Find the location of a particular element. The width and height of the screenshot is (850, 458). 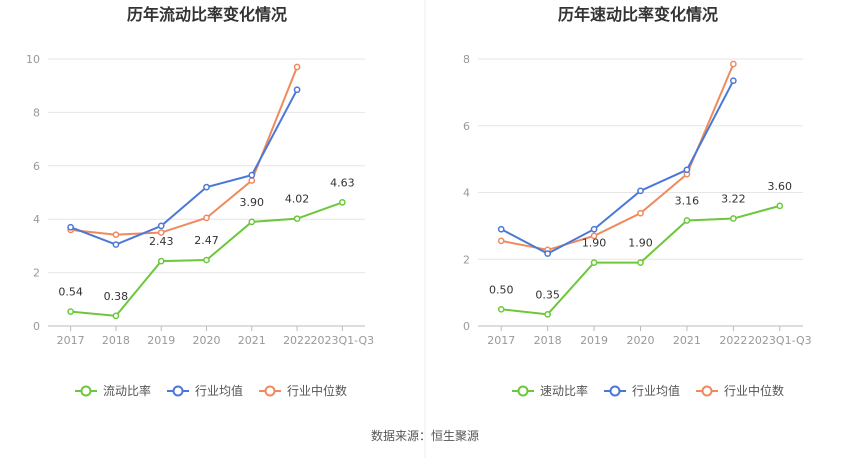

data-source: 数据来源：恒生聚源 is located at coordinates (425, 435).